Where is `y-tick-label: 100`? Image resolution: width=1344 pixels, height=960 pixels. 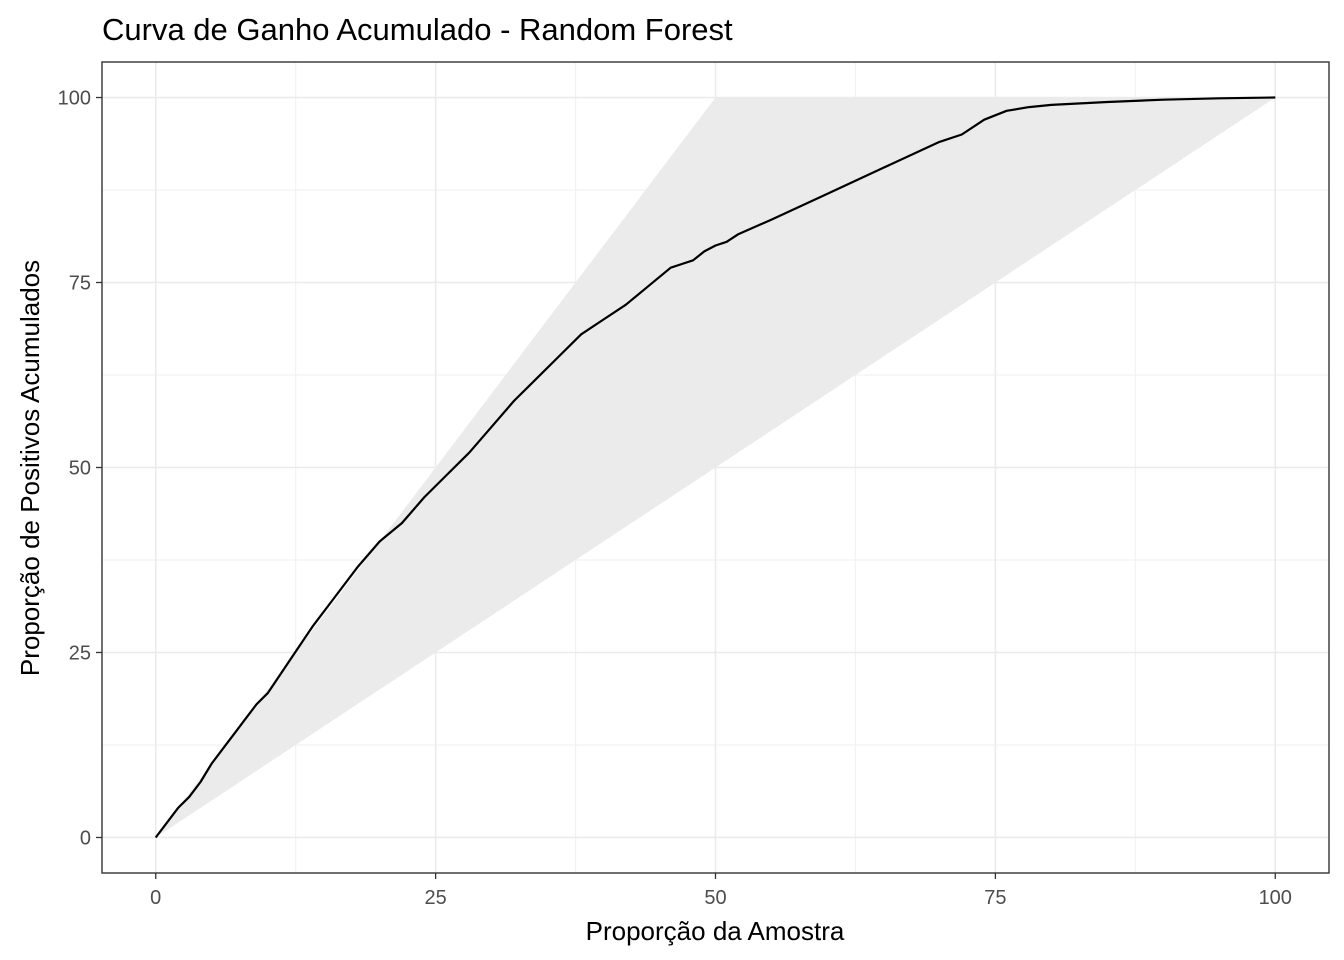
y-tick-label: 100 is located at coordinates (74, 99).